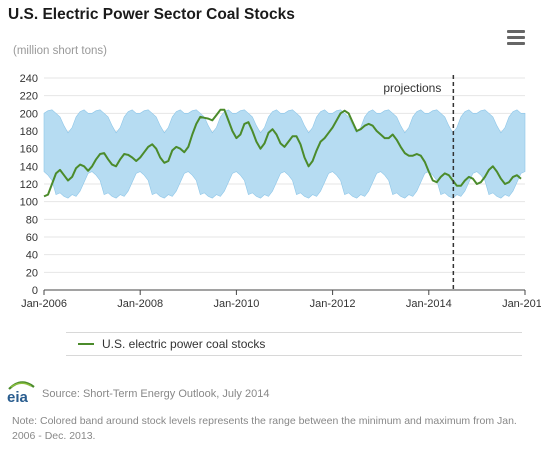 This screenshot has width=541, height=449. I want to click on legend-line-swatch, so click(86, 344).